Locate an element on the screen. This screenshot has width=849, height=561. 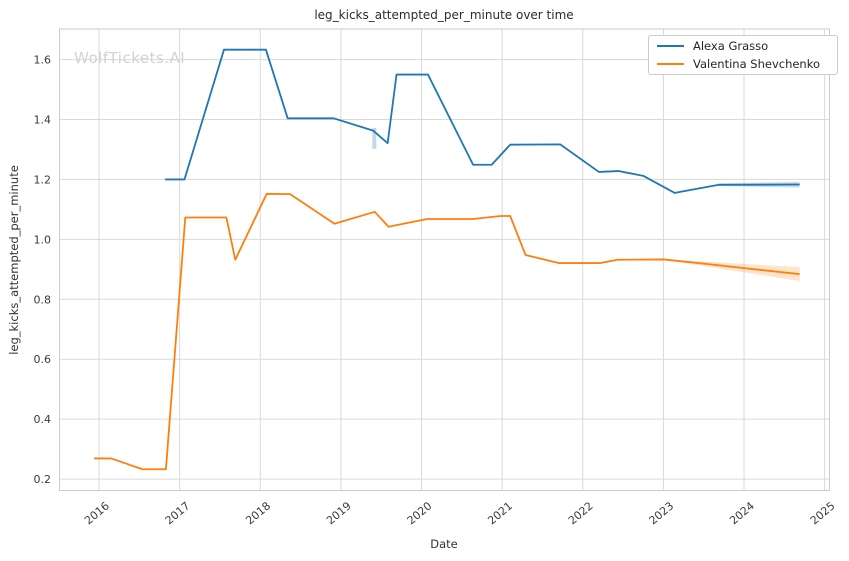
watermark: WolfTickets.AI is located at coordinates (130, 58).